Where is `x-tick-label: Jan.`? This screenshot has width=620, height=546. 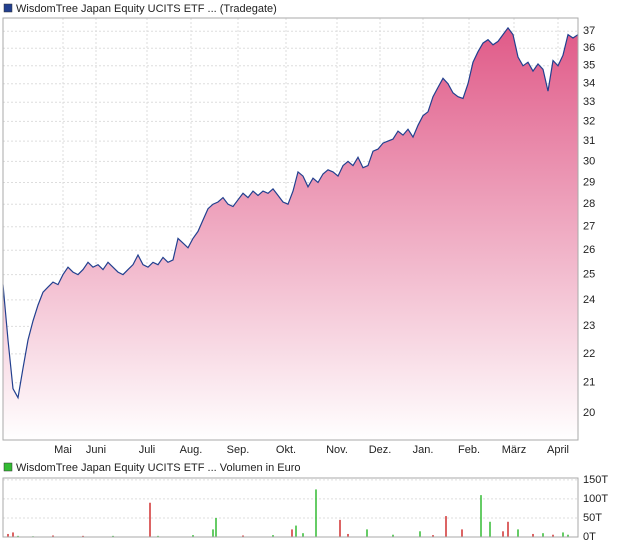 x-tick-label: Jan. is located at coordinates (423, 450).